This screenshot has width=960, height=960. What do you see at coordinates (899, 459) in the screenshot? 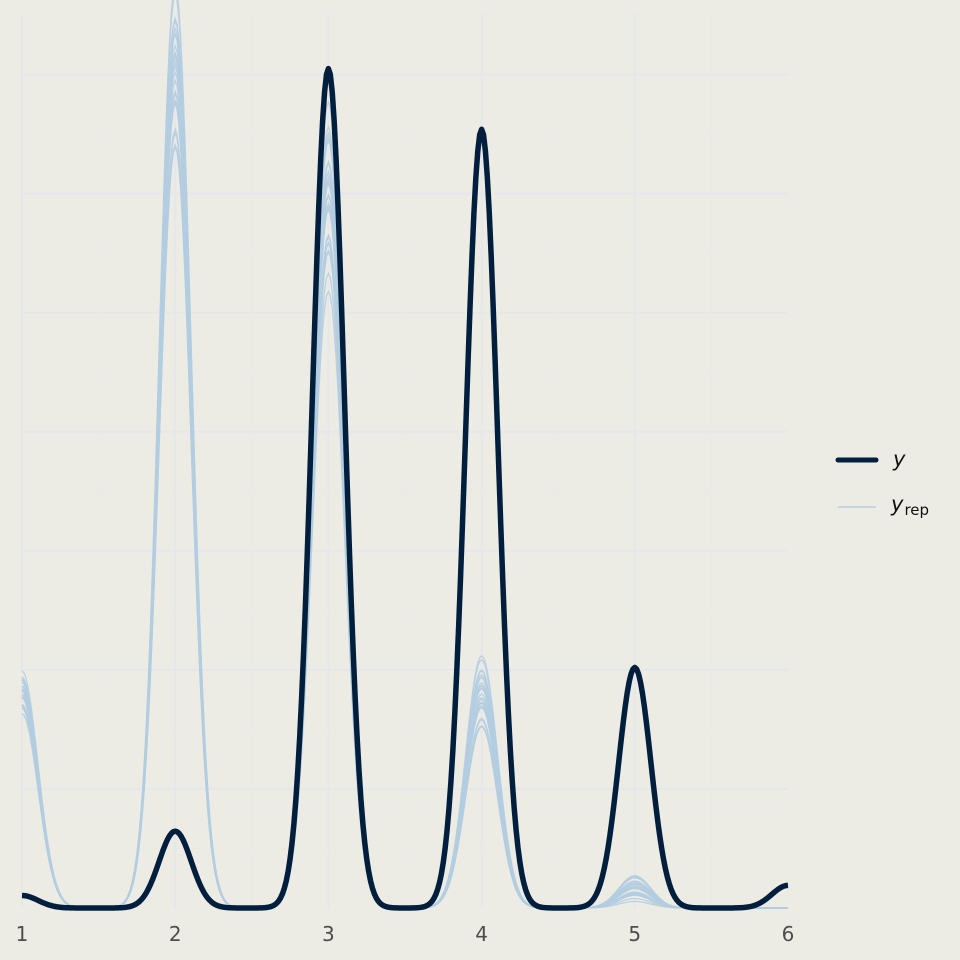
I see `legend-label-y: y` at bounding box center [899, 459].